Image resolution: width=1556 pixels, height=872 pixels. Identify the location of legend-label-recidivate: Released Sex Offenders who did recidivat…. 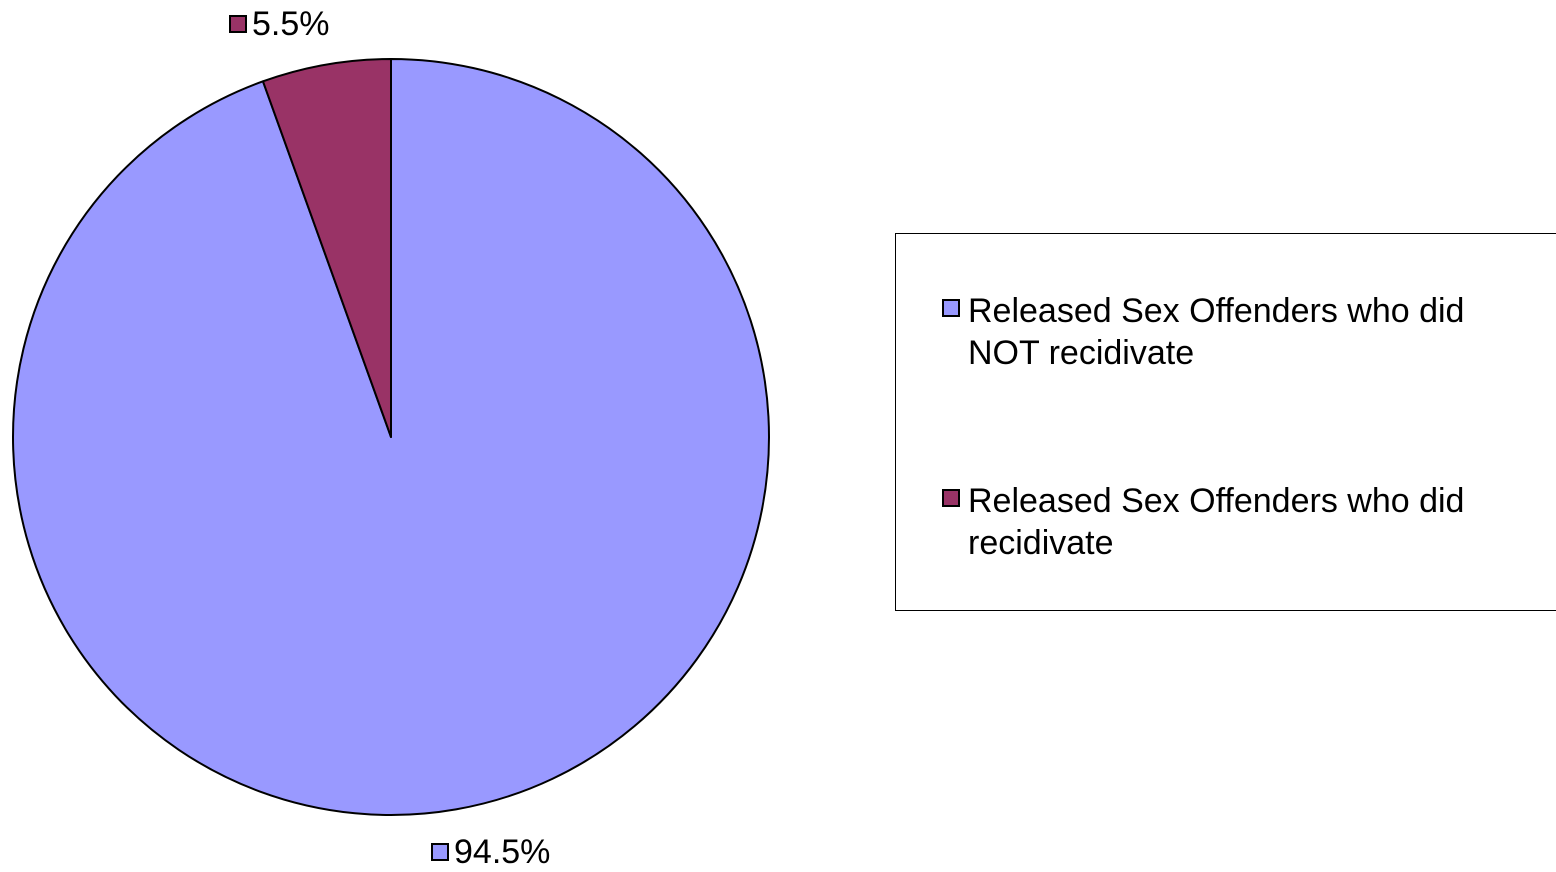
(1216, 522).